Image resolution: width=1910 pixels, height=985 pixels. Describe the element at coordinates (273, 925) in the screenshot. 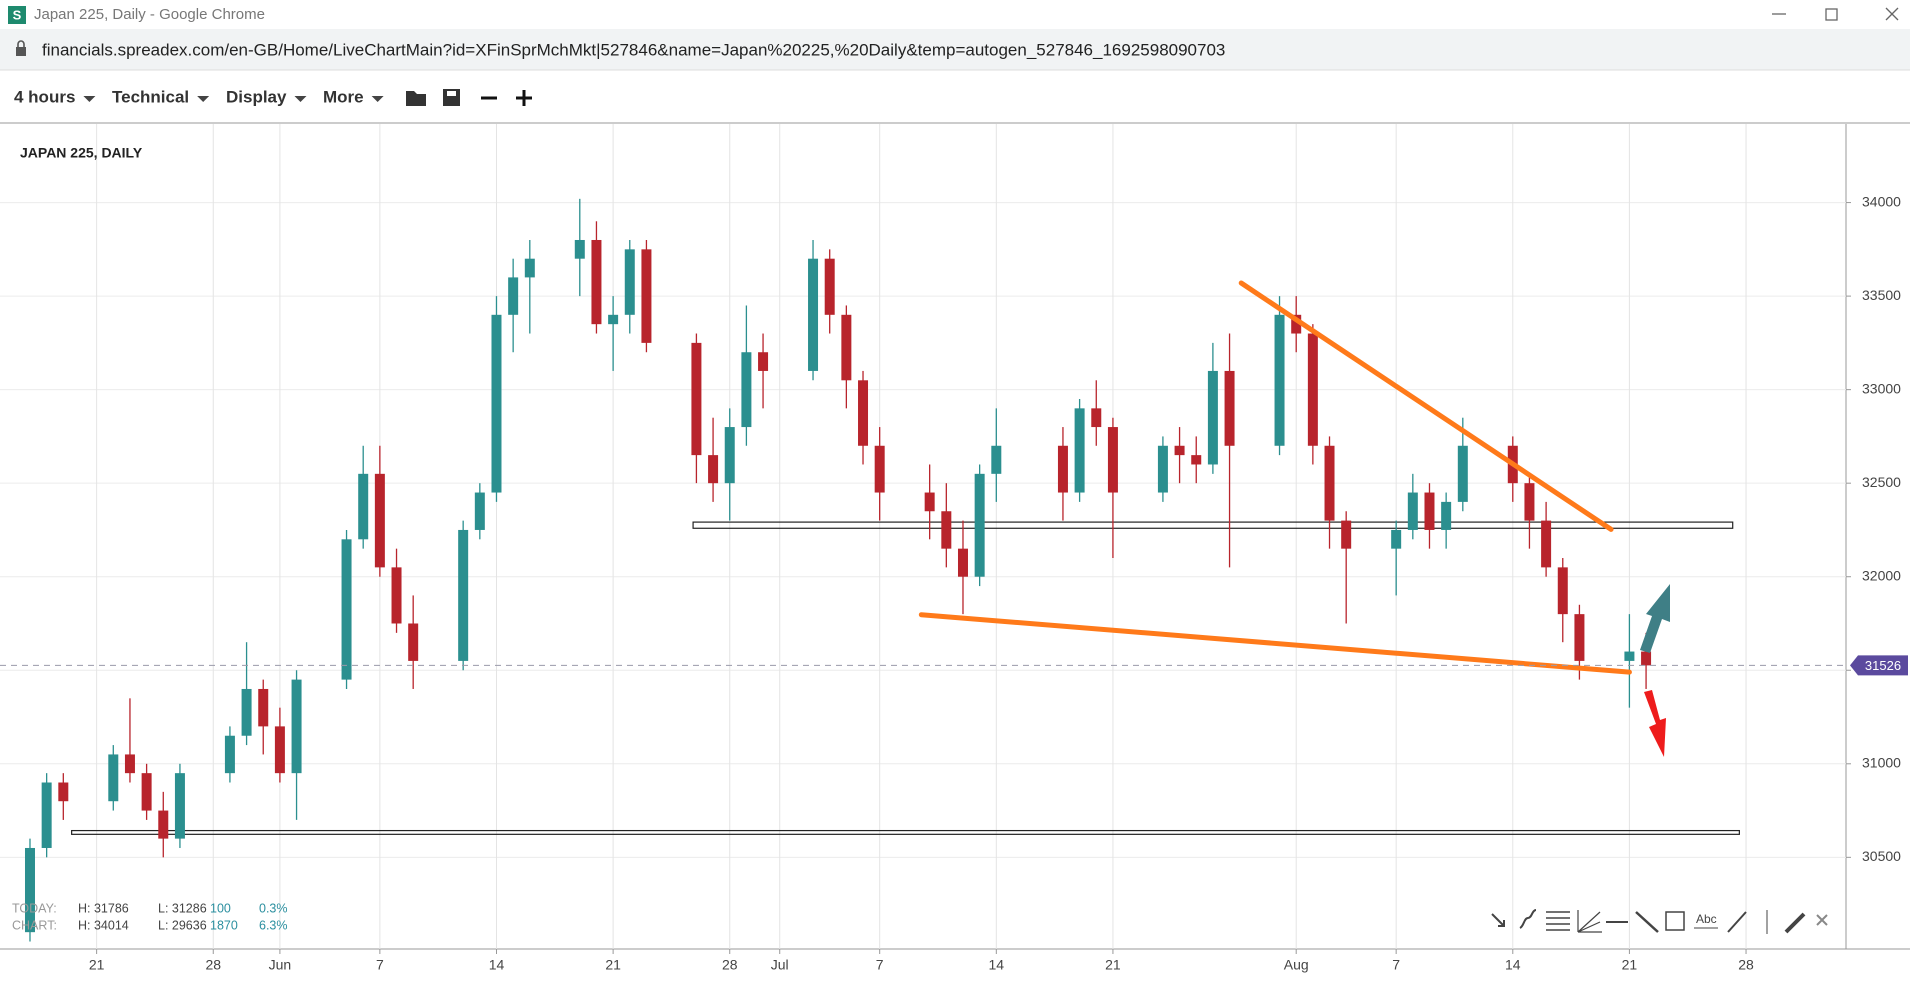

I see `info-pct: 6.3%` at that location.